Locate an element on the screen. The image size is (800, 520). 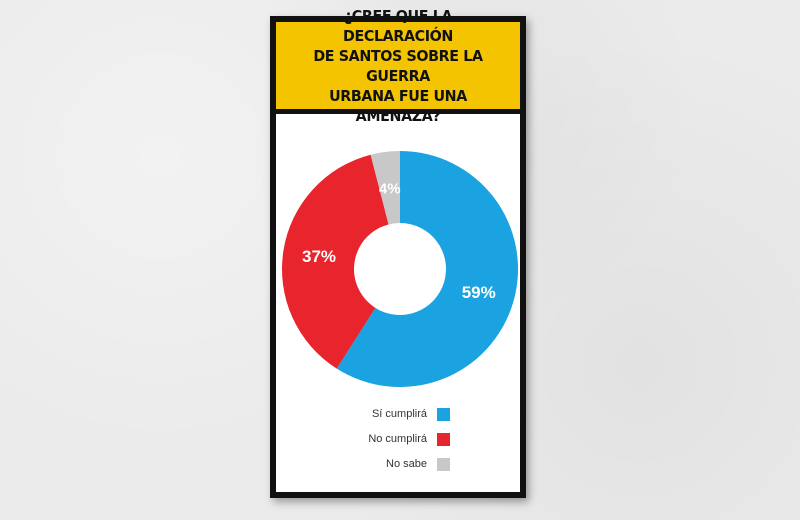
title-line-3: URBANA FUE UNA AMENAZA? is located at coordinates (398, 105).